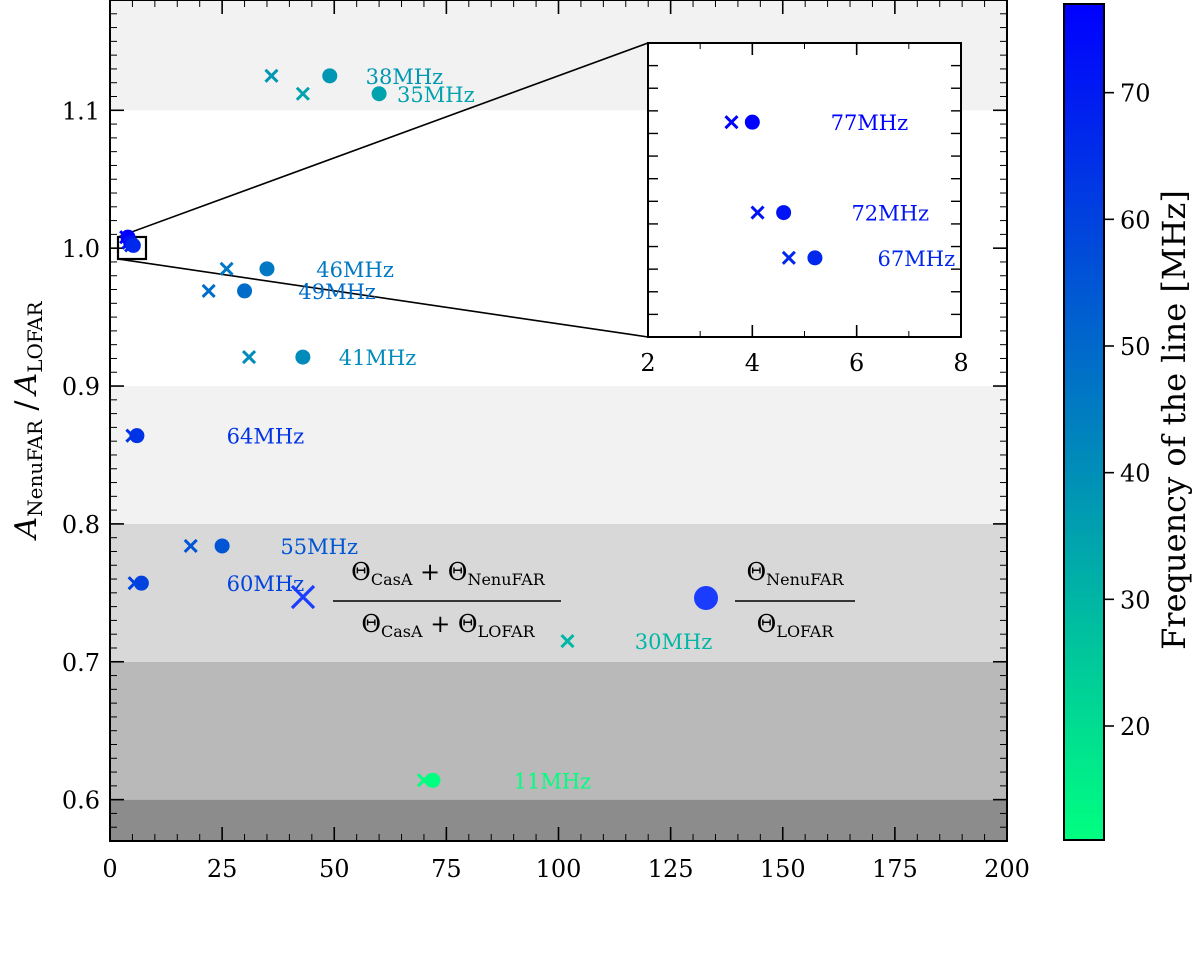 The image size is (1200, 971). What do you see at coordinates (783, 869) in the screenshot?
I see `x-tick-label-6: 150` at bounding box center [783, 869].